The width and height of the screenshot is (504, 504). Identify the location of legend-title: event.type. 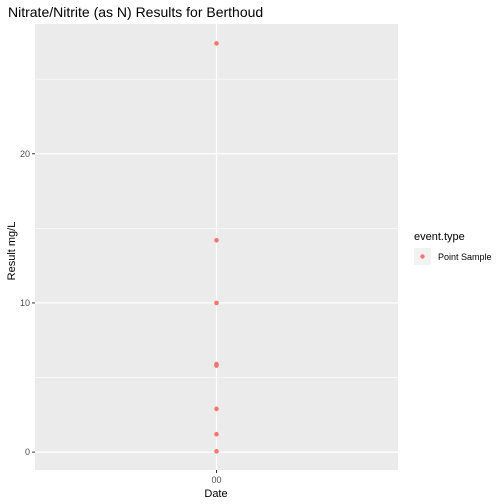
(439, 237).